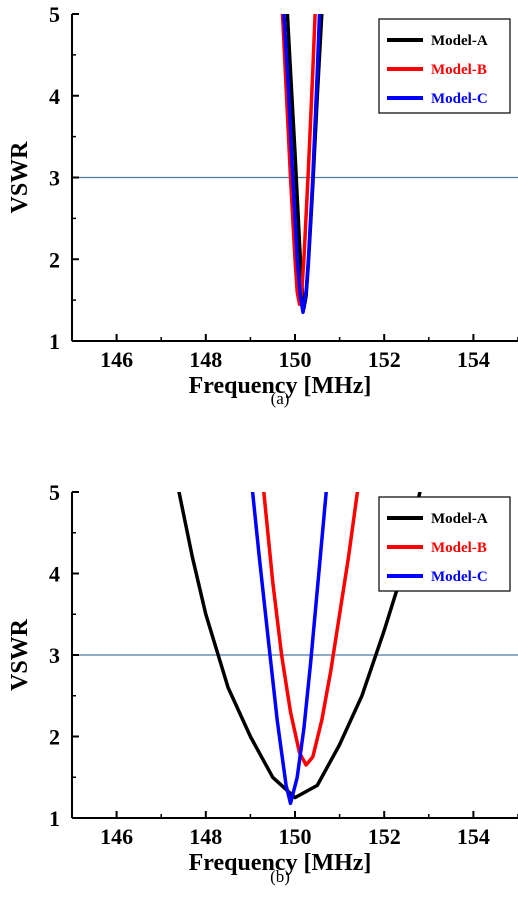  What do you see at coordinates (280, 398) in the screenshot?
I see `panel-caption: (a)` at bounding box center [280, 398].